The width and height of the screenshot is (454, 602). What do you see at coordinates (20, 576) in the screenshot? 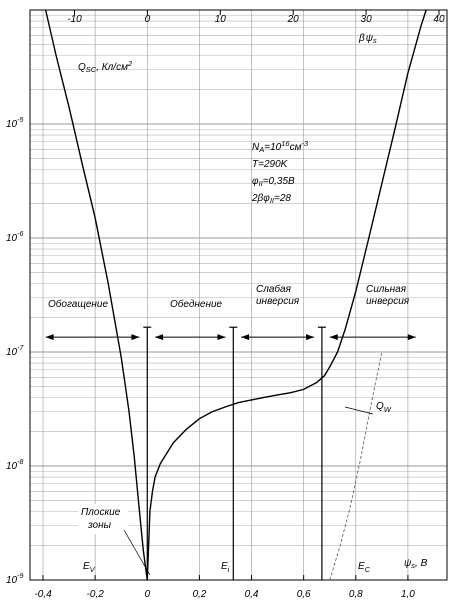
I see `y-tick-exponent: -9` at bounding box center [20, 576].